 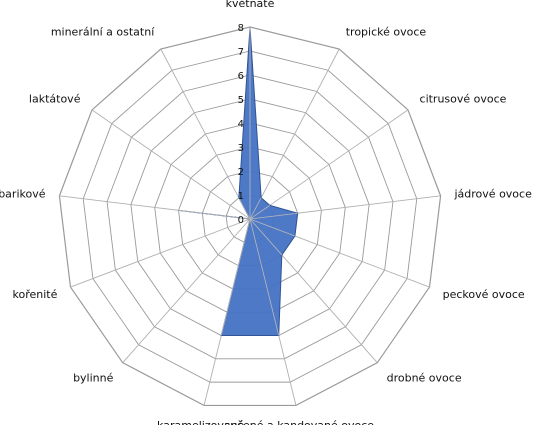 What do you see at coordinates (241, 76) in the screenshot?
I see `tick-label-6: 6` at bounding box center [241, 76].